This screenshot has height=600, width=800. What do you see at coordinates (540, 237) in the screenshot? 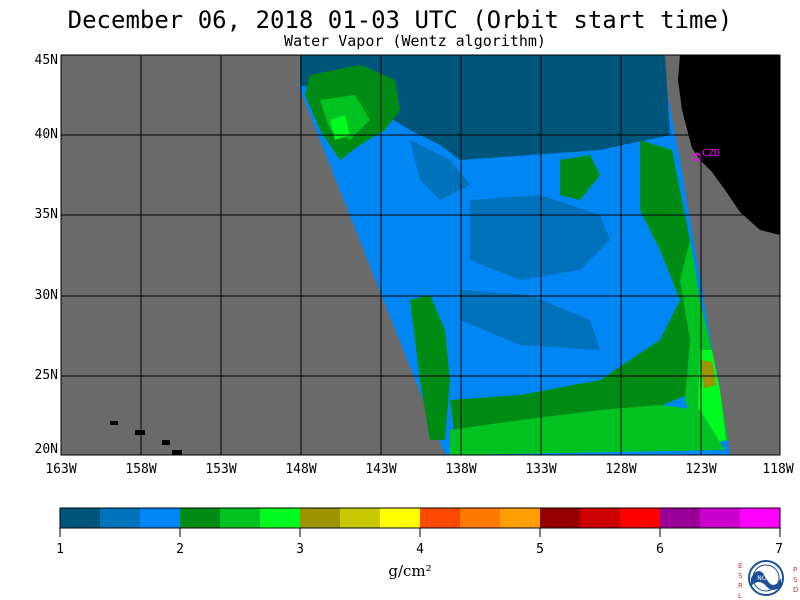
I see `swath-dark-mid2` at bounding box center [540, 237].